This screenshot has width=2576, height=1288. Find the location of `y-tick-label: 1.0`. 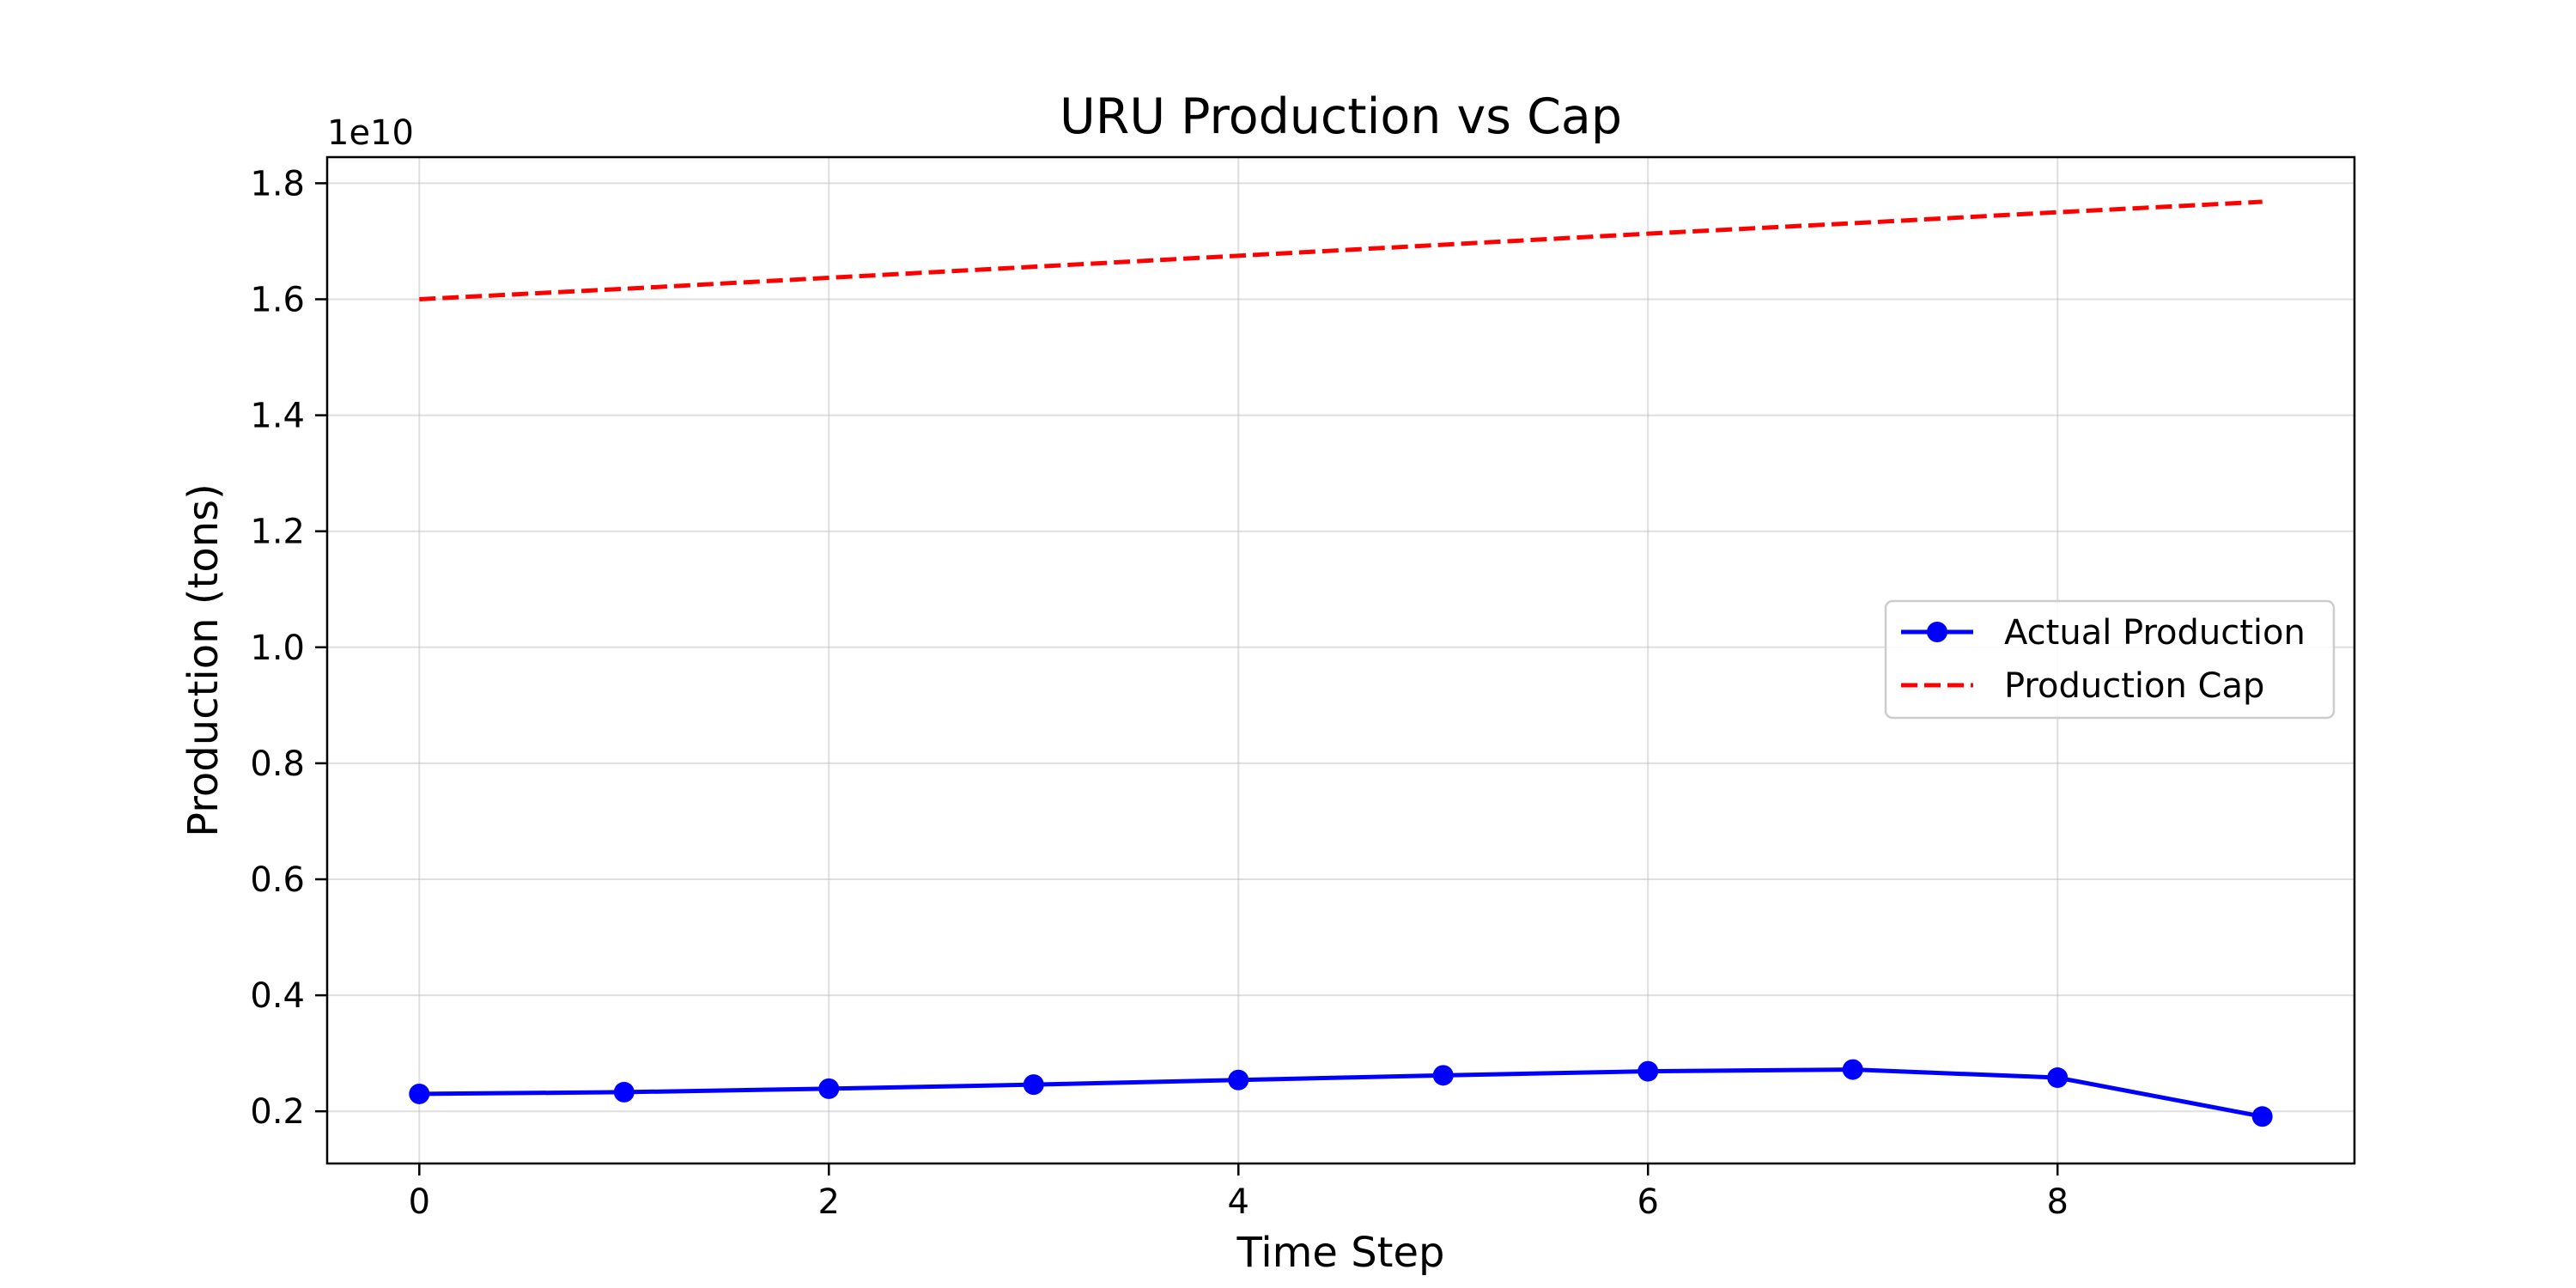

y-tick-label: 1.0 is located at coordinates (278, 649).